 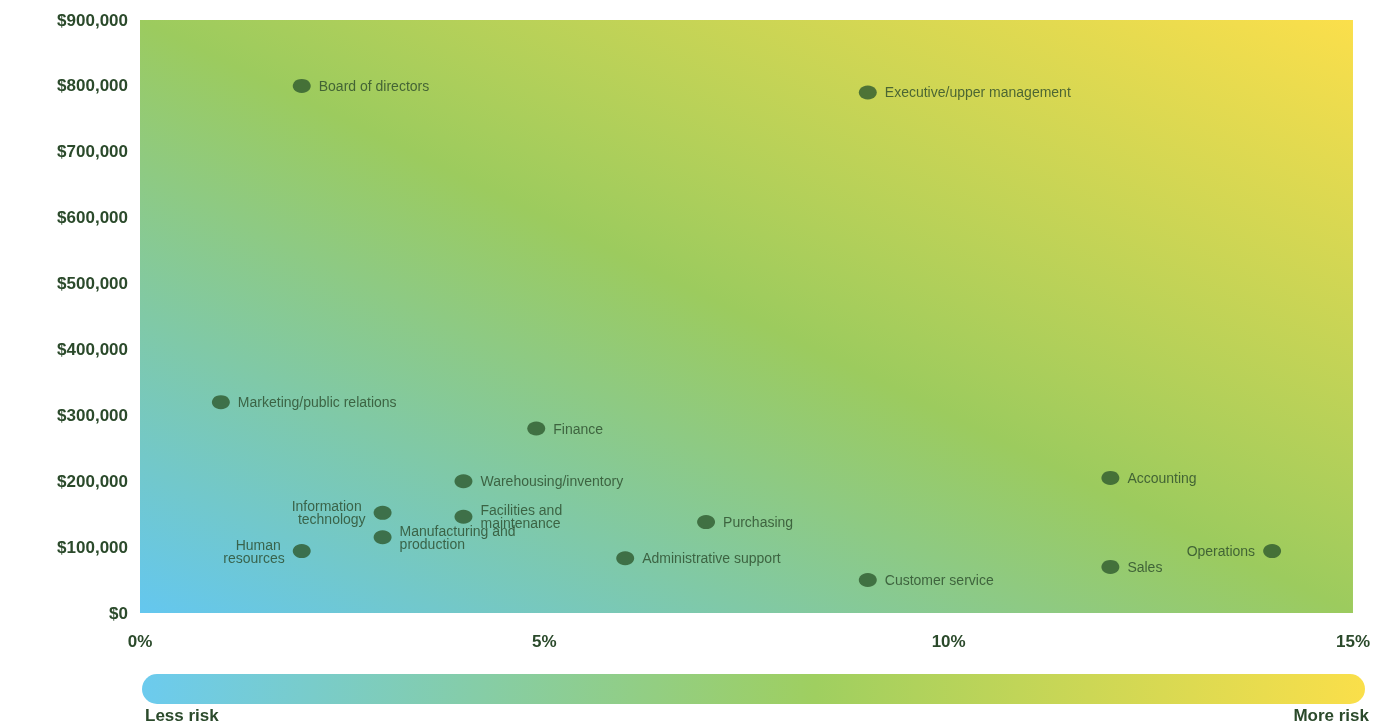 I want to click on series-label: Operations, so click(x=1221, y=551).